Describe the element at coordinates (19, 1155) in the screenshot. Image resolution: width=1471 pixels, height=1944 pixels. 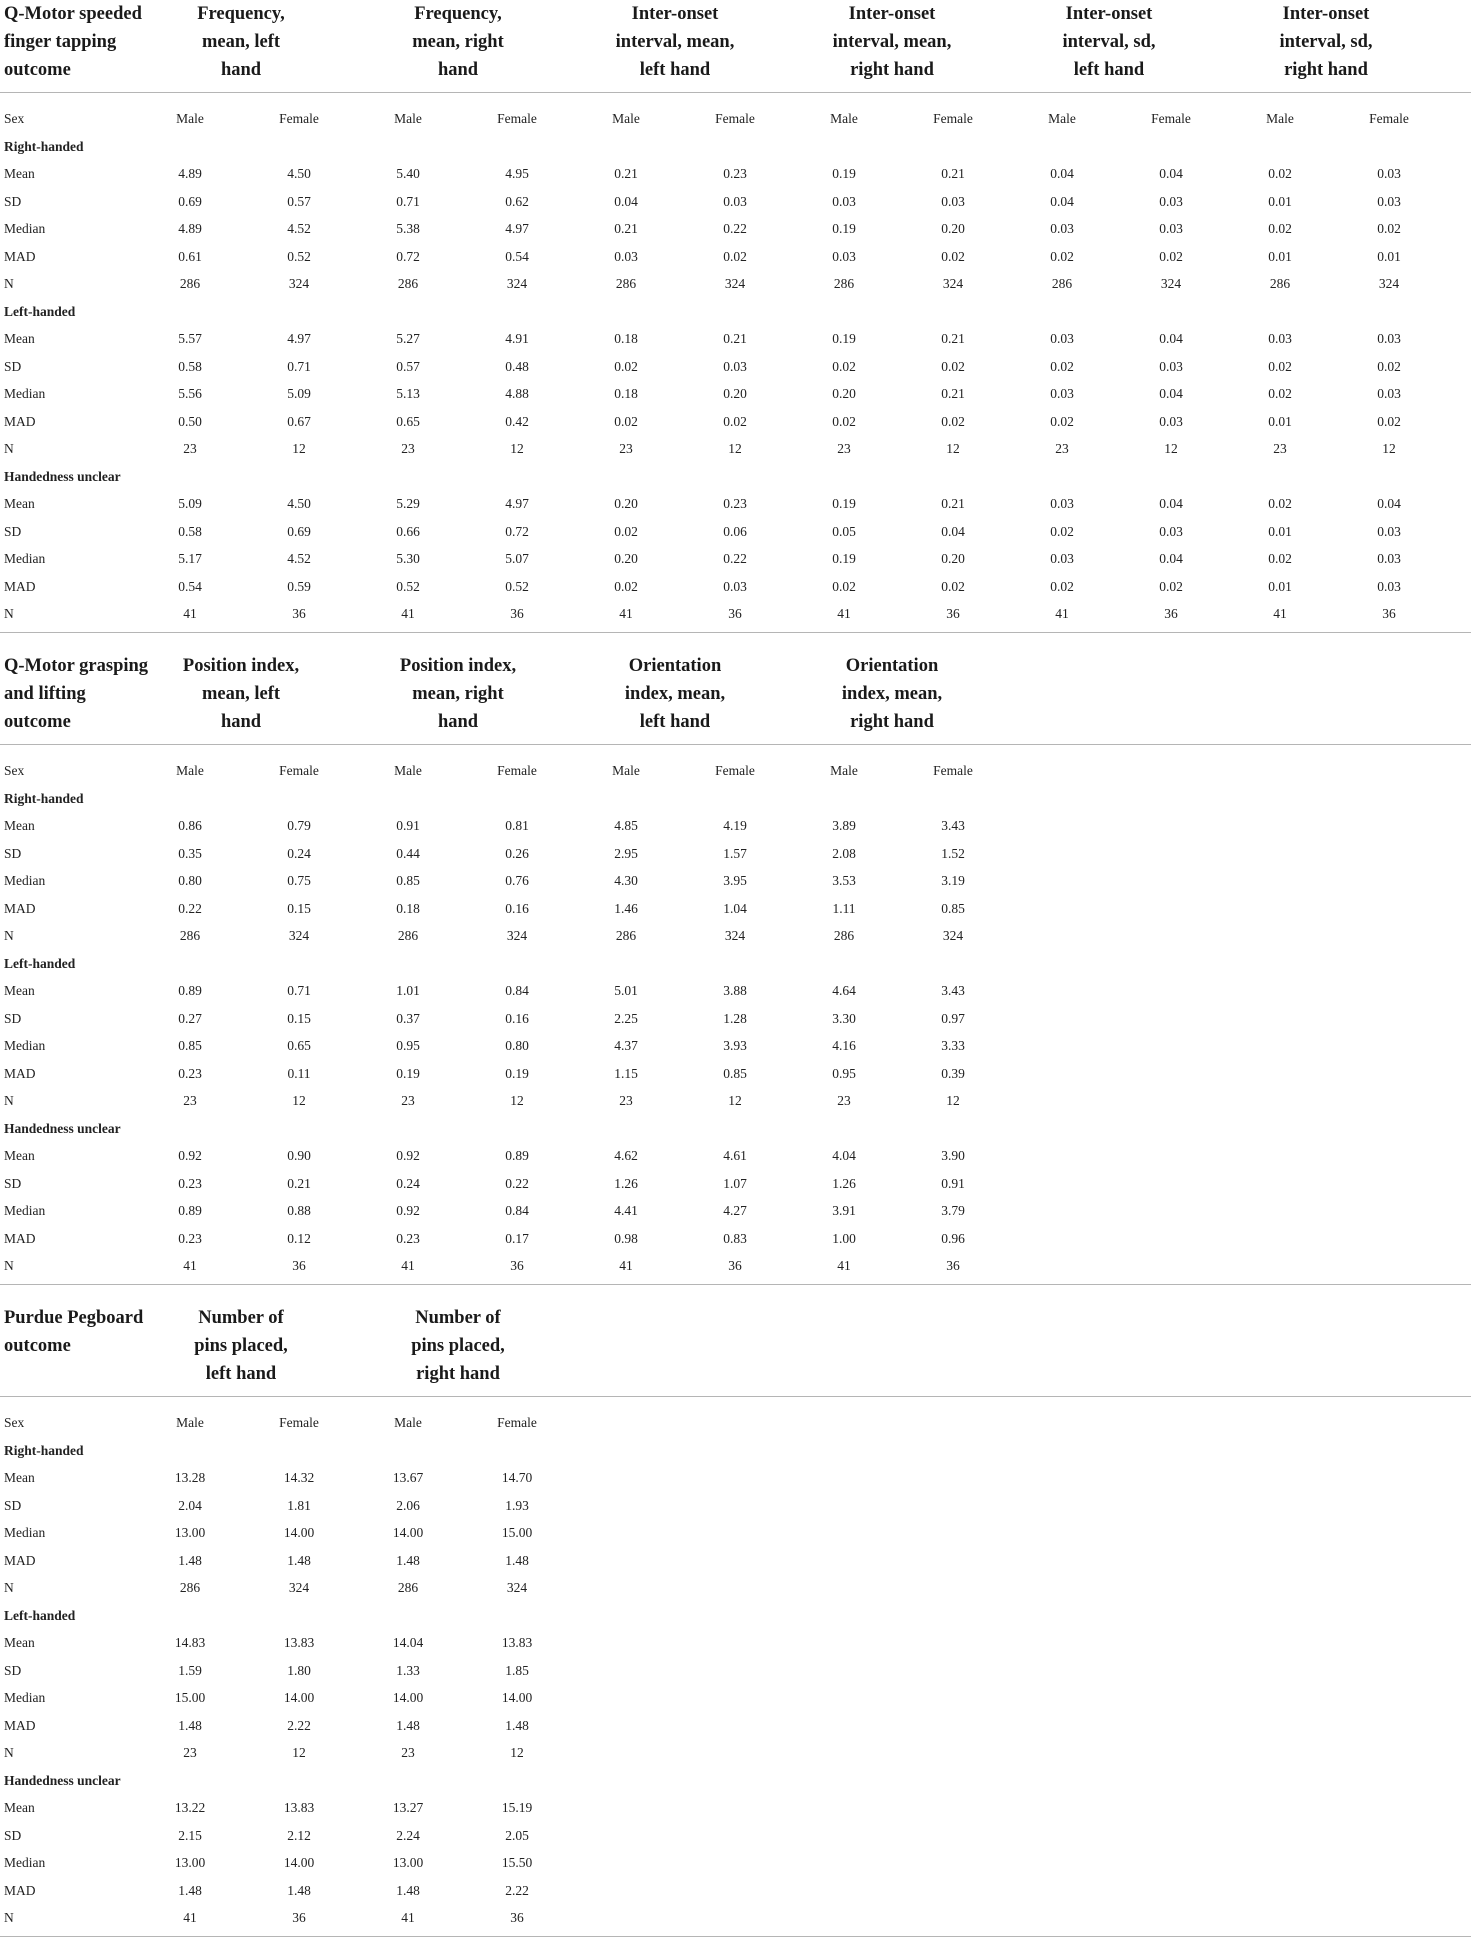
I see `stat-label: Mean` at that location.